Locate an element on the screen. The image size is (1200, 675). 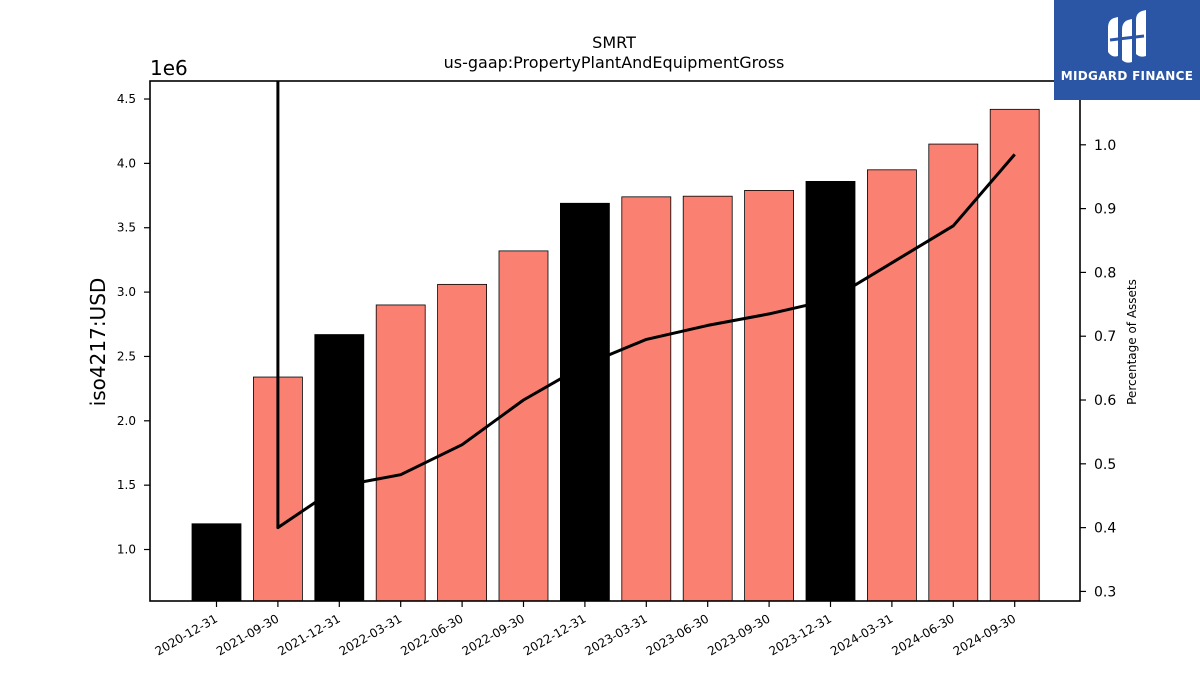
y2-tick-label: 0.9 is located at coordinates (1105, 210).